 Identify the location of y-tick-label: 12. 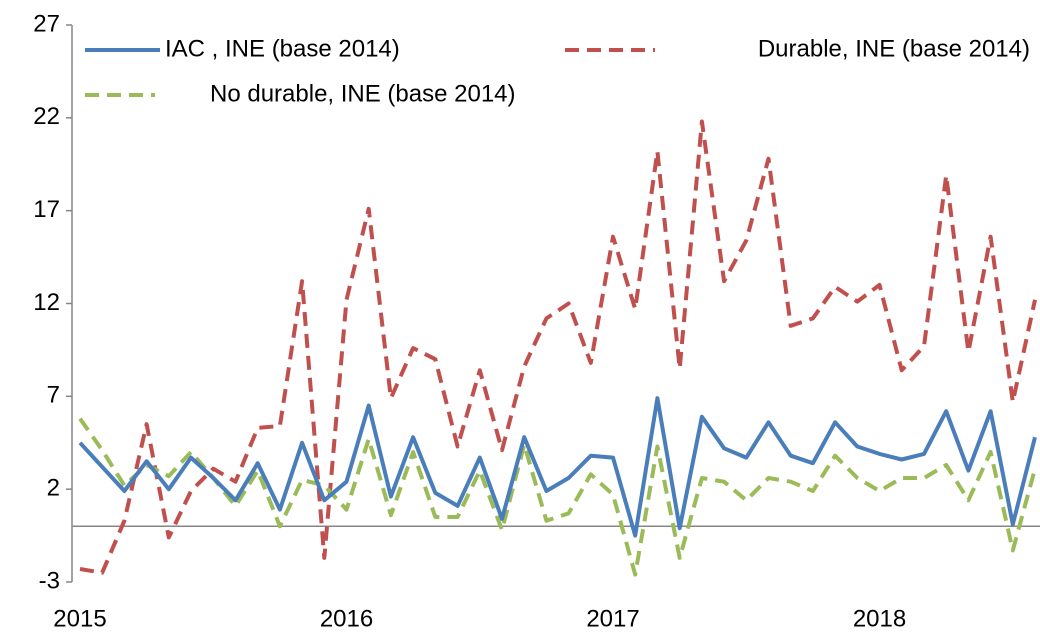
(46, 302).